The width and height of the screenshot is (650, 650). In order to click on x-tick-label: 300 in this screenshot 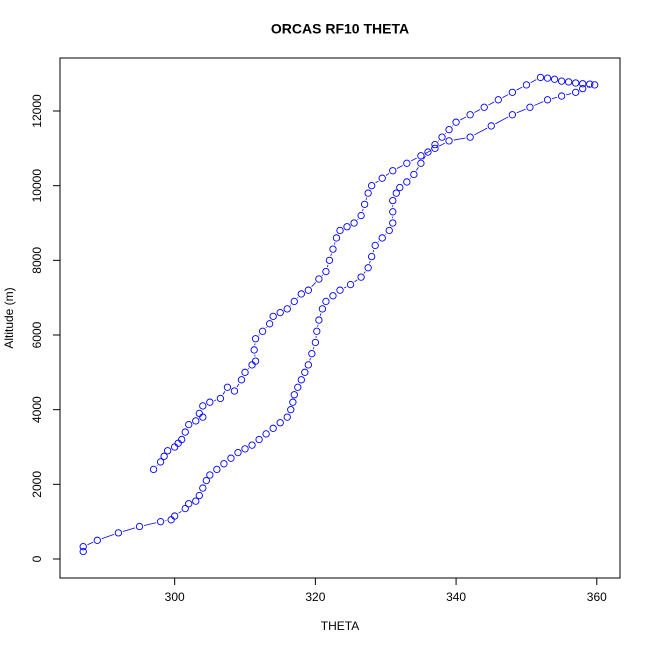, I will do `click(175, 597)`.